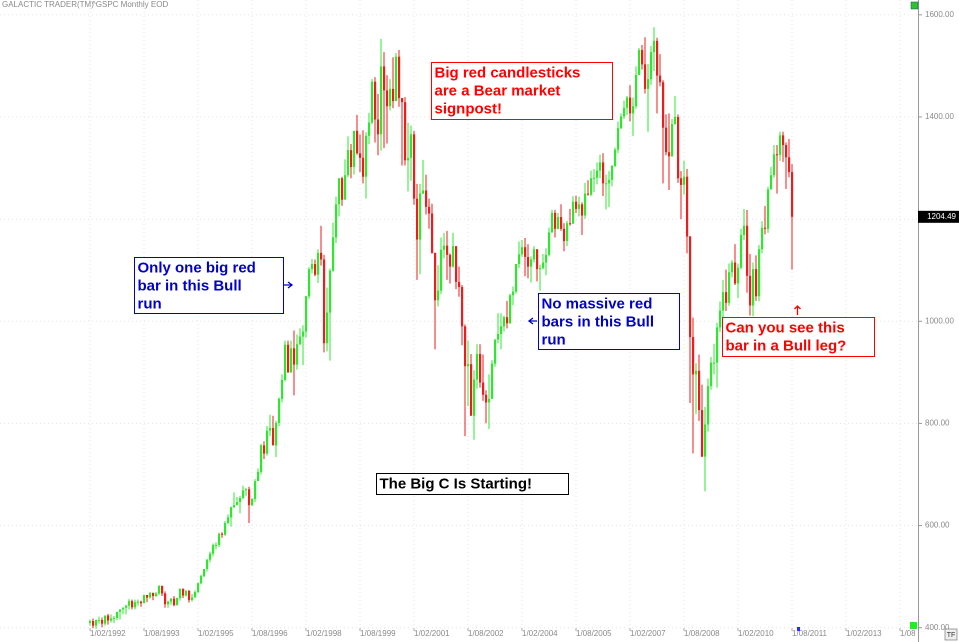 This screenshot has width=959, height=642. Describe the element at coordinates (432, 633) in the screenshot. I see `x-tick-label: 1/02/2001` at that location.